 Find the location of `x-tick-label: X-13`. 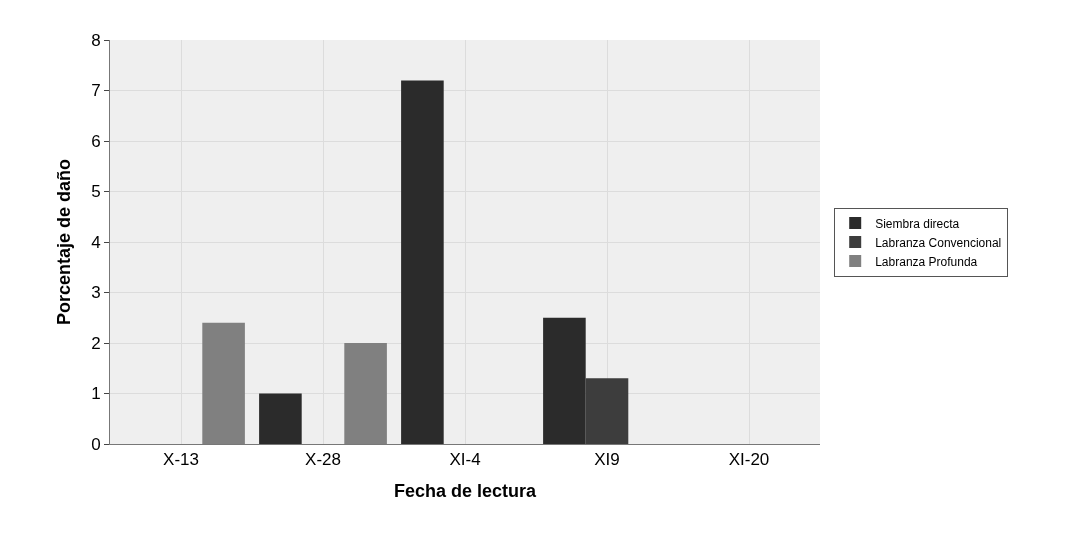

x-tick-label: X-13 is located at coordinates (181, 460).